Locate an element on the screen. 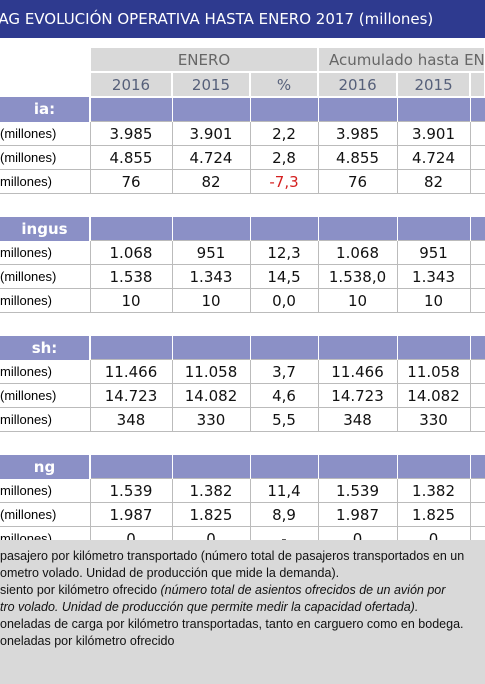 The height and width of the screenshot is (684, 485). cell: 4.724 is located at coordinates (211, 157).